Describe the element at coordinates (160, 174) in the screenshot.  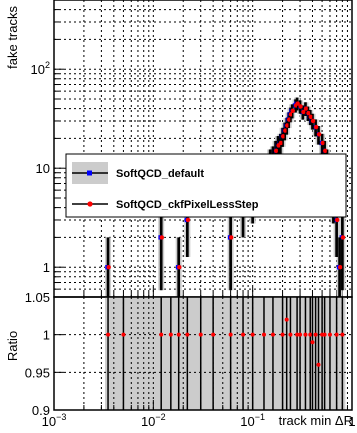
I see `legend-label-default: SoftQCD_default` at that location.